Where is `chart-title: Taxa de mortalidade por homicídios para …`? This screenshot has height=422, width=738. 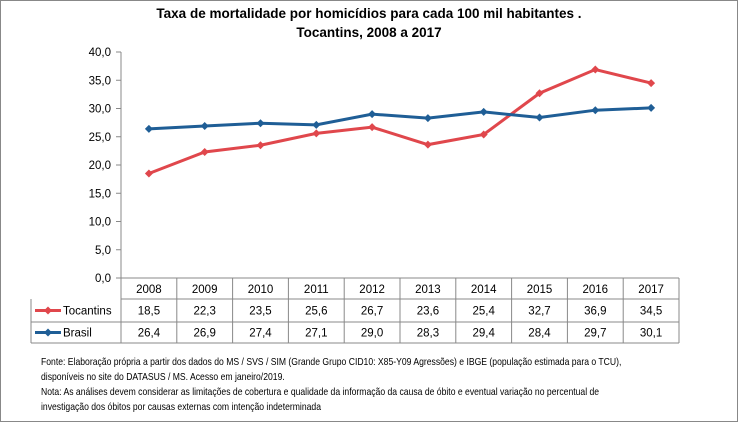 chart-title: Taxa de mortalidade por homicídios para … is located at coordinates (369, 13).